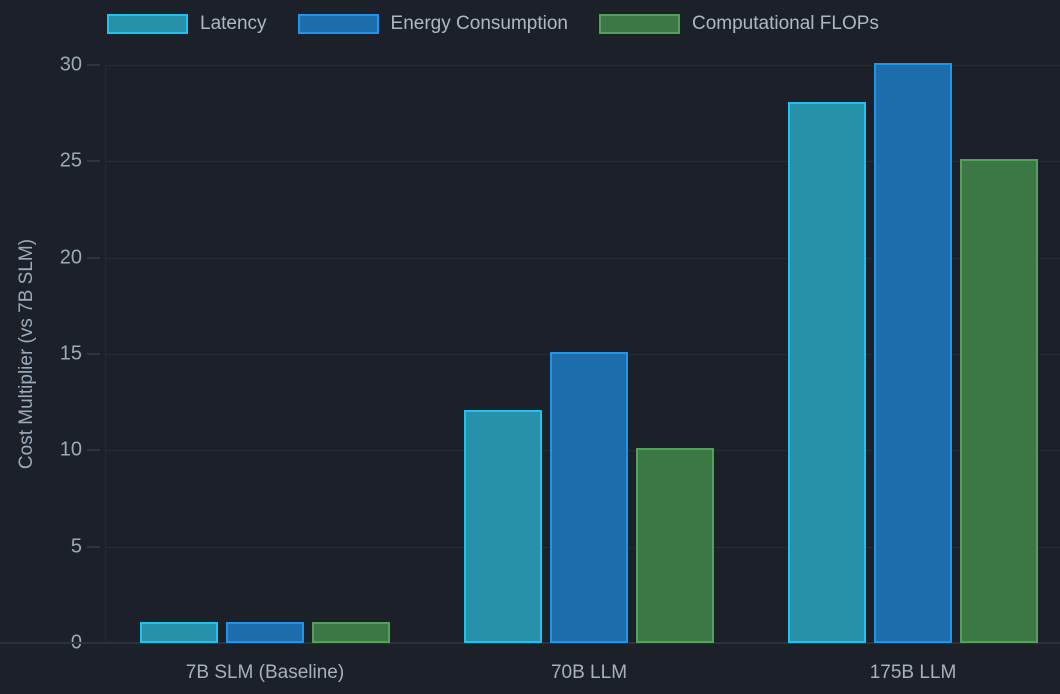  What do you see at coordinates (70, 353) in the screenshot?
I see `y-tick-label: 15` at bounding box center [70, 353].